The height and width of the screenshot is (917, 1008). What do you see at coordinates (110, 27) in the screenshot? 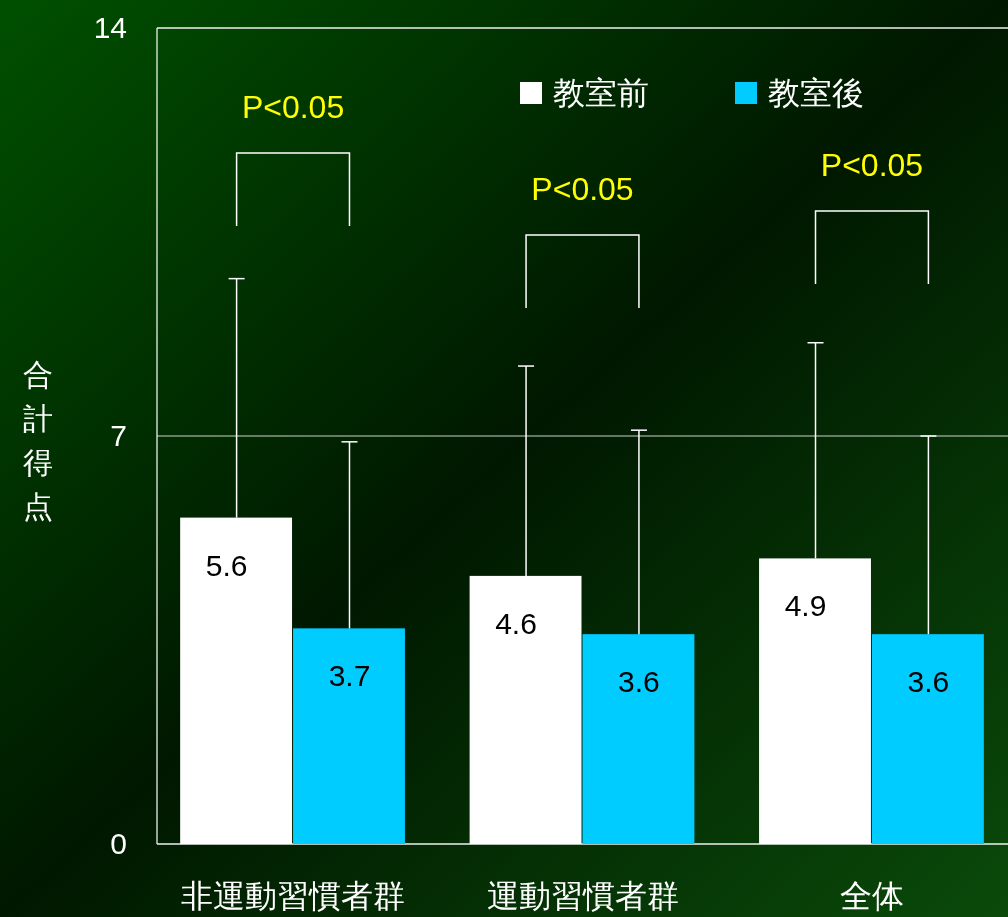
I see `y-tick-label: 14` at bounding box center [110, 27].